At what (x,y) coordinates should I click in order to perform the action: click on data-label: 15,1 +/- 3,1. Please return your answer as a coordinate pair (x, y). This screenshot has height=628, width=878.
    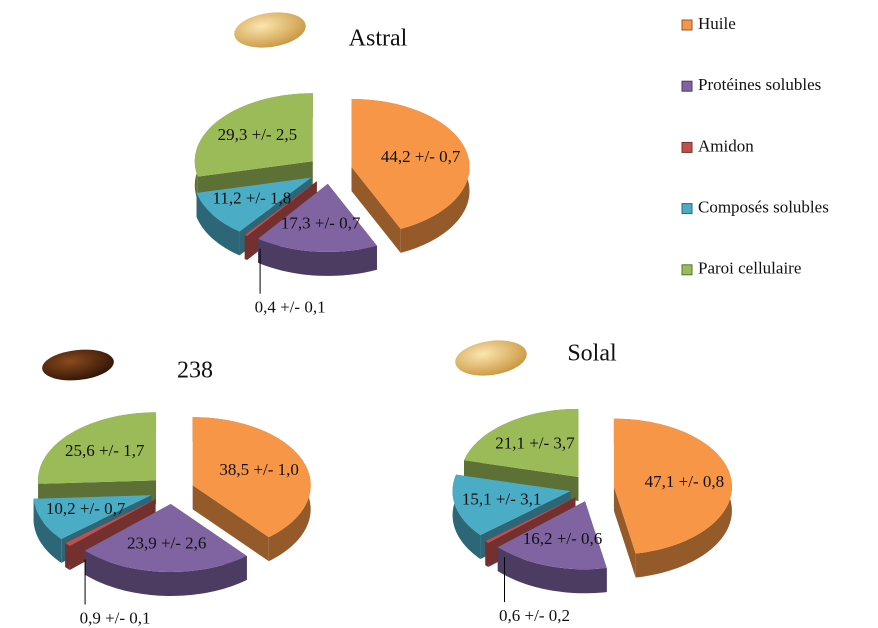
    Looking at the image, I should click on (501, 498).